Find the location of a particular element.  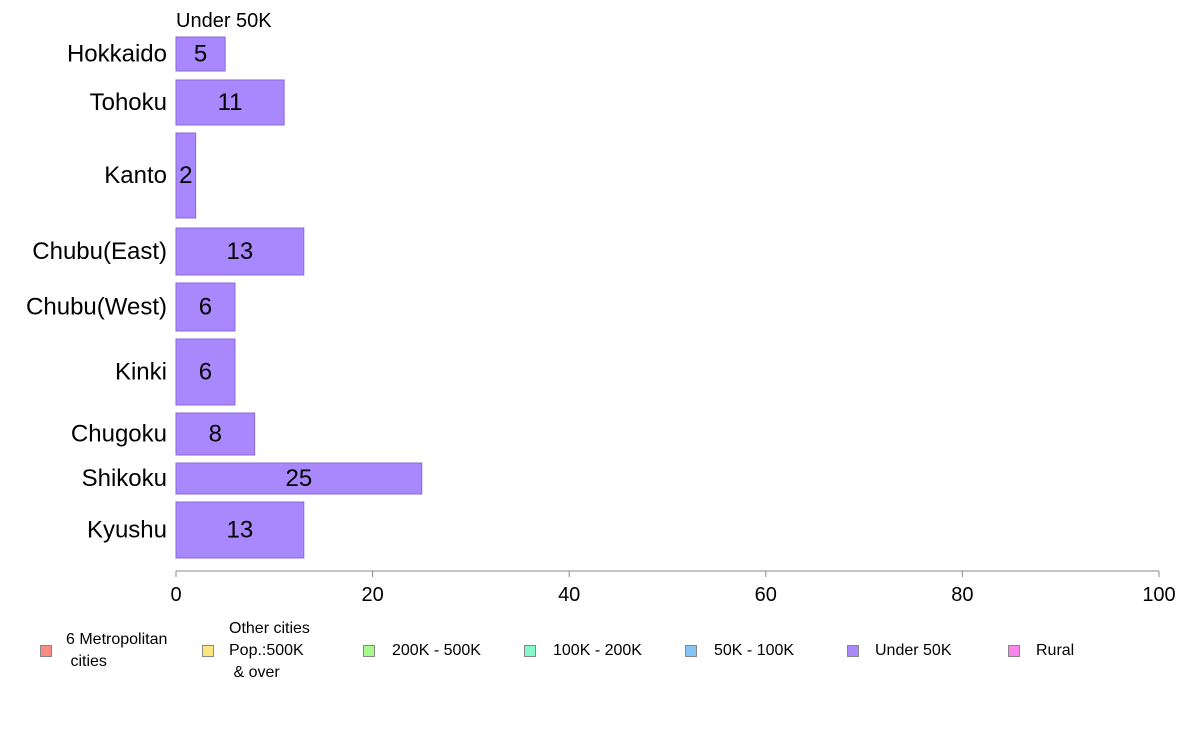

bar-tohoku is located at coordinates (230, 102).